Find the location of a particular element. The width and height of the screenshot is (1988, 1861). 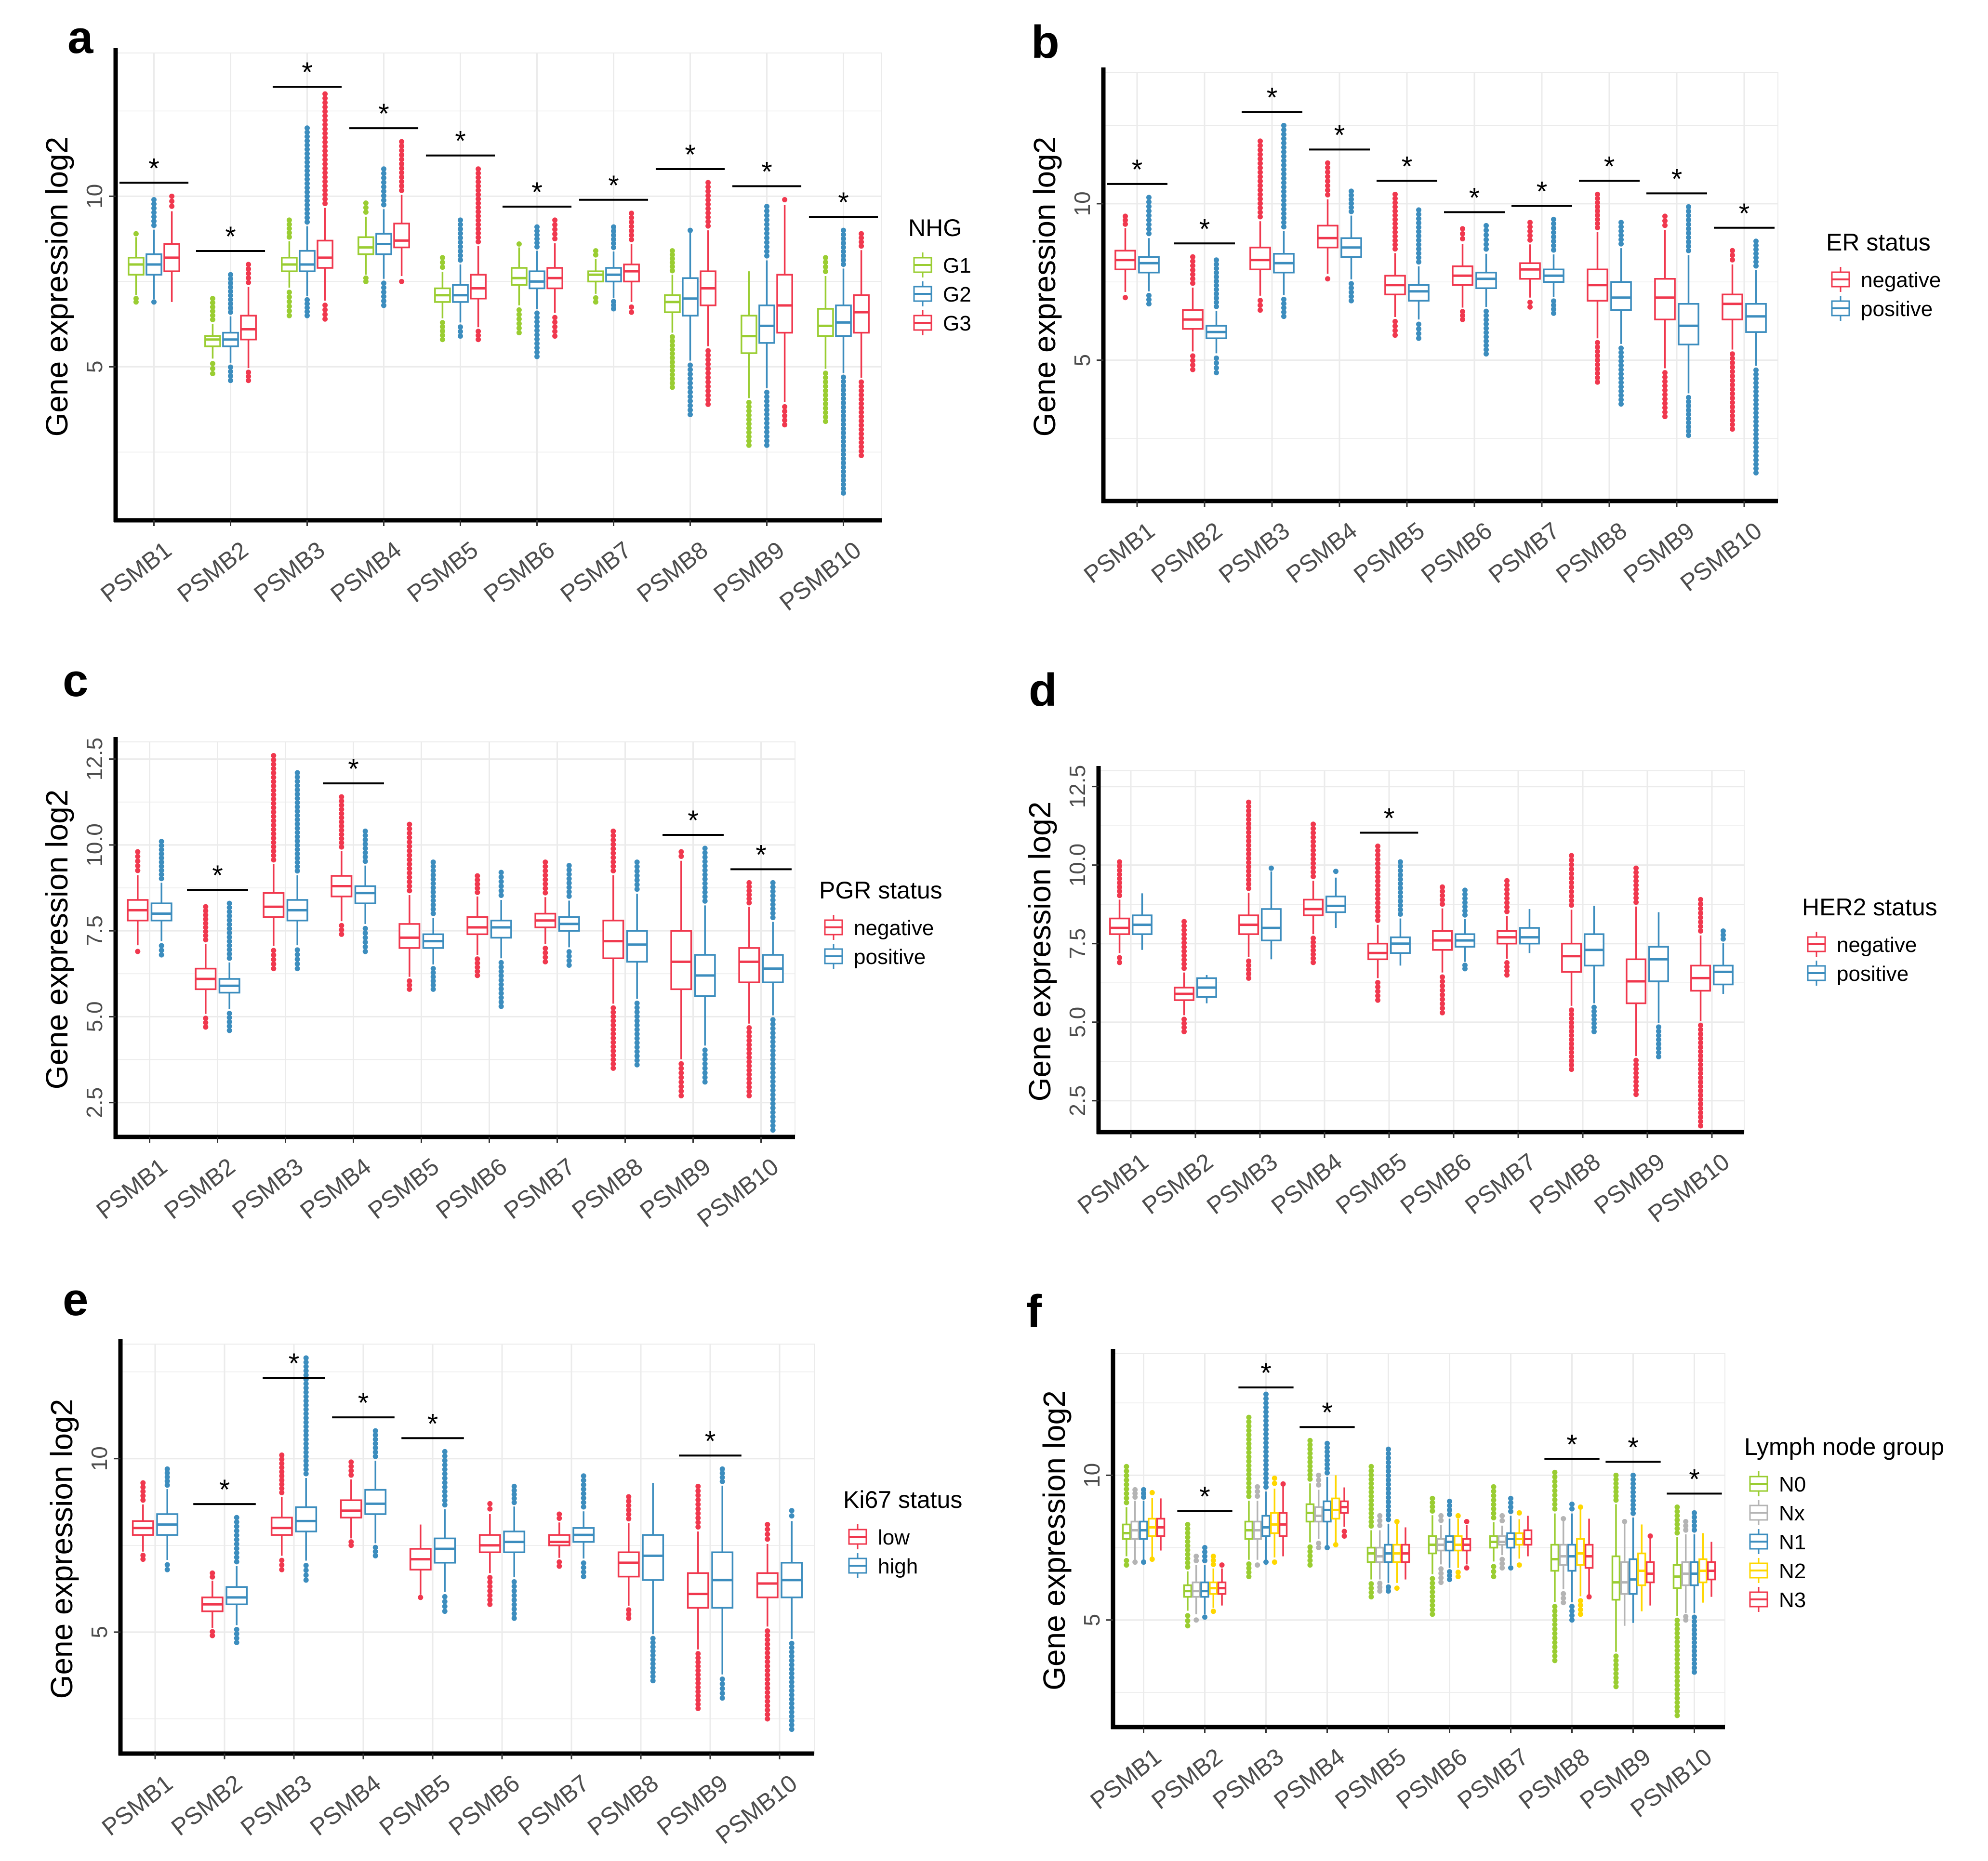

box-G2-PSMB8 is located at coordinates (690, 322).